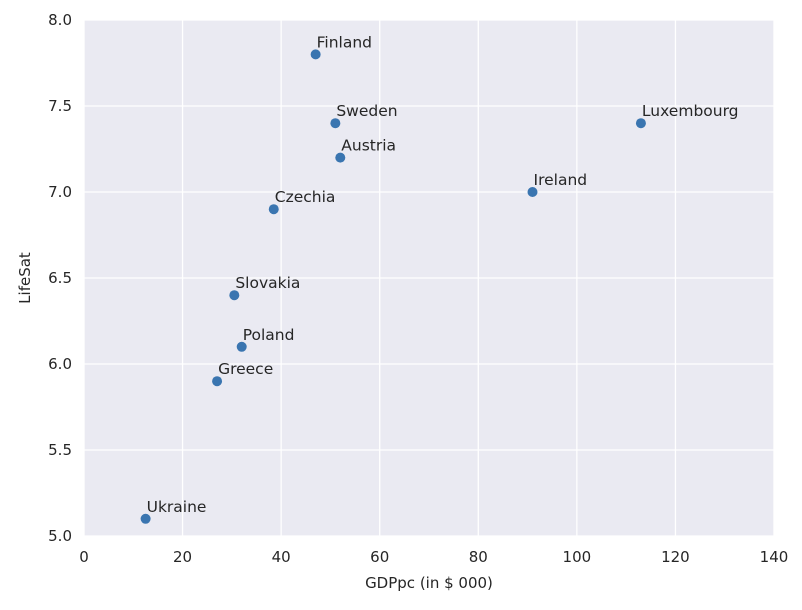 The width and height of the screenshot is (802, 610). What do you see at coordinates (60, 364) in the screenshot?
I see `y-tick-label: 6.0` at bounding box center [60, 364].